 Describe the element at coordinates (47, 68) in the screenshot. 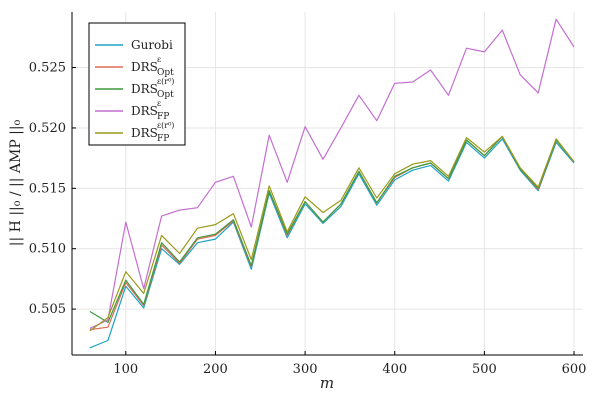

I see `y-tick-label: 0.525` at that location.